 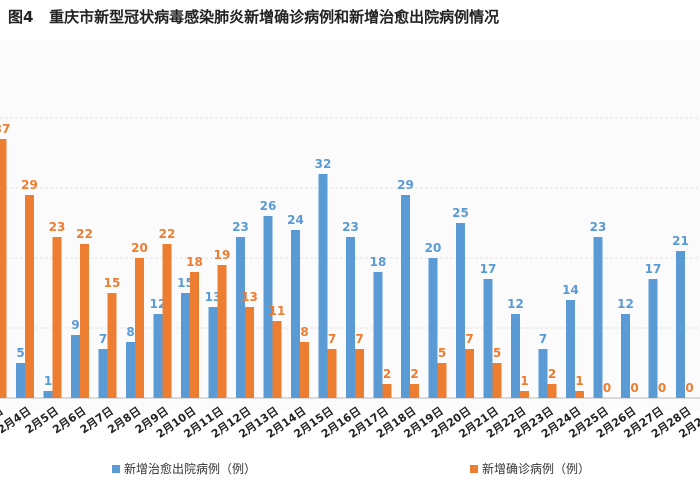 I want to click on confirmed-data-label: 13, so click(x=249, y=297).